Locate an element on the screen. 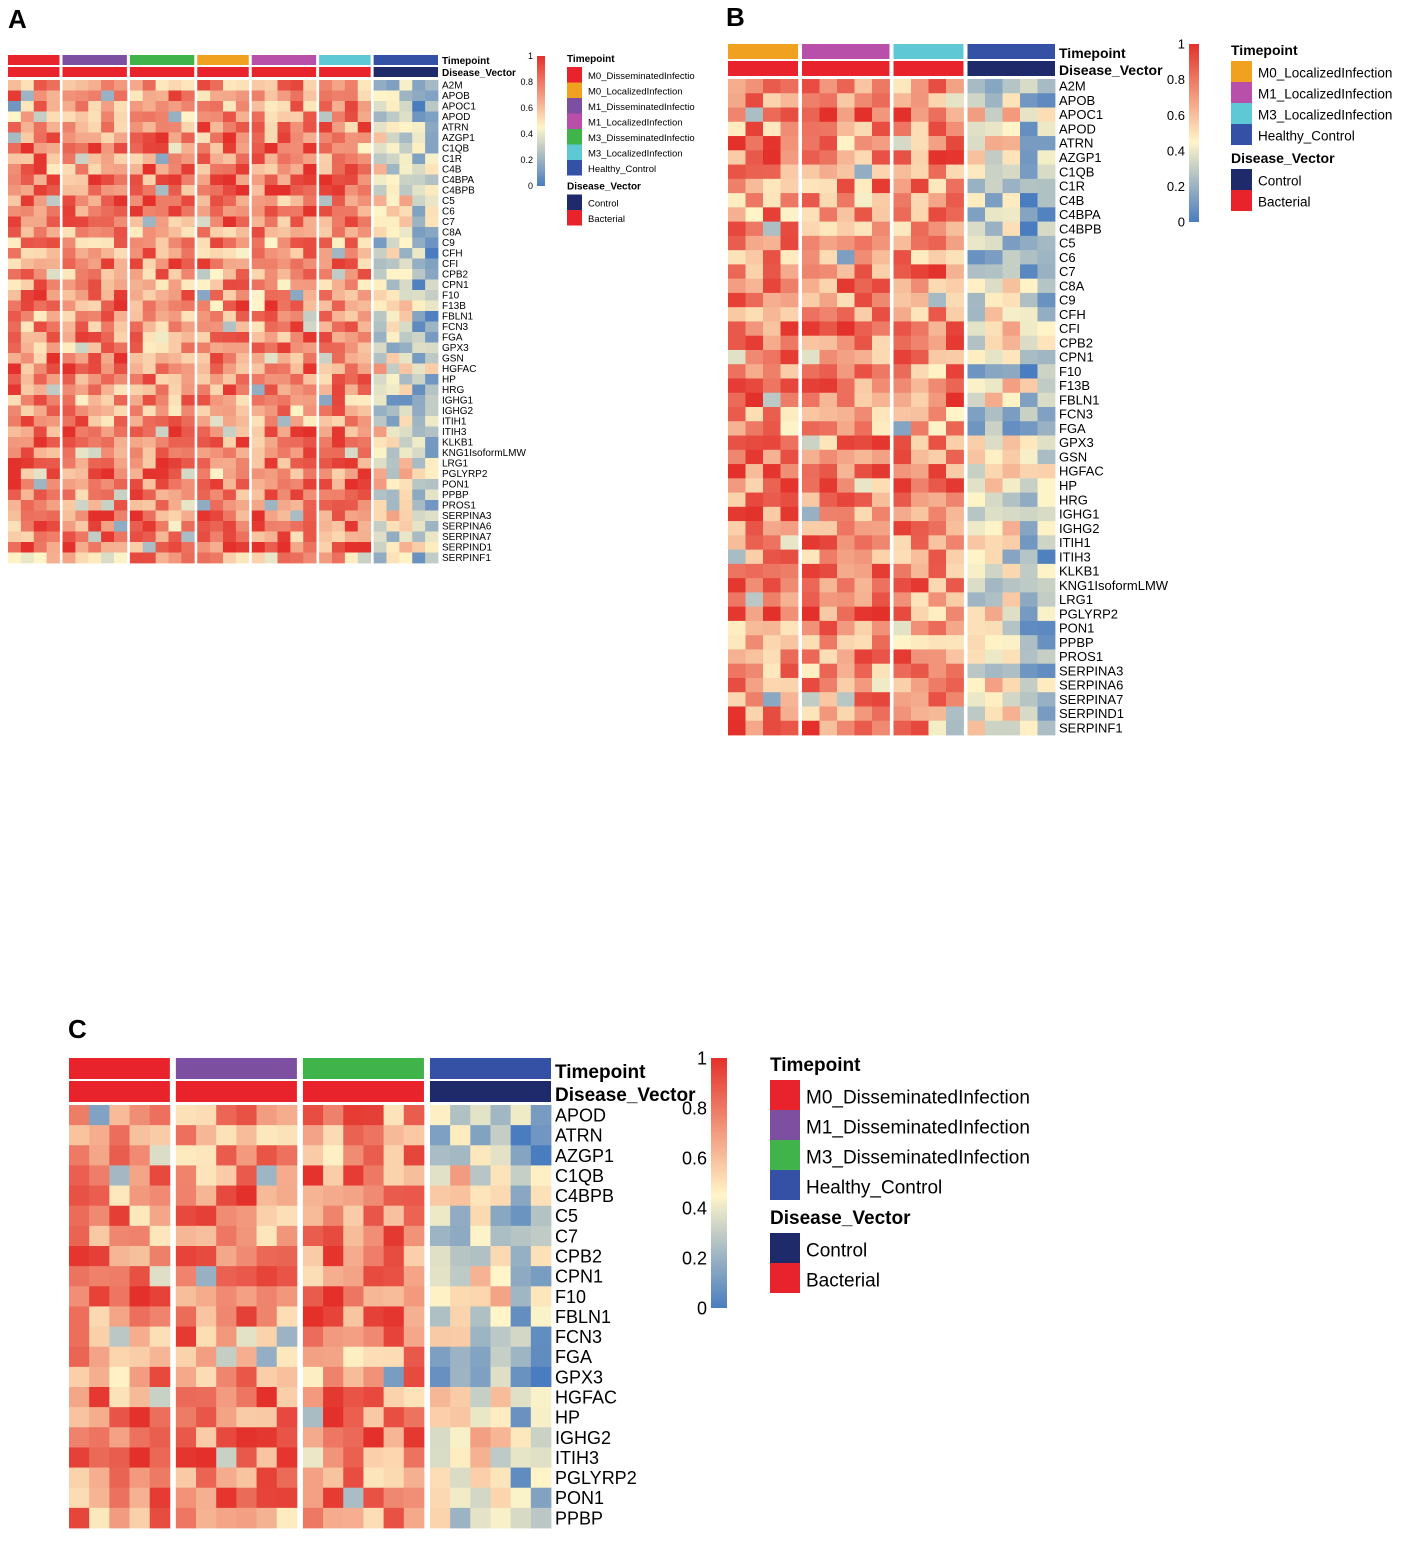 This screenshot has width=1406, height=1544. row-label-apod: APOD is located at coordinates (580, 1116).